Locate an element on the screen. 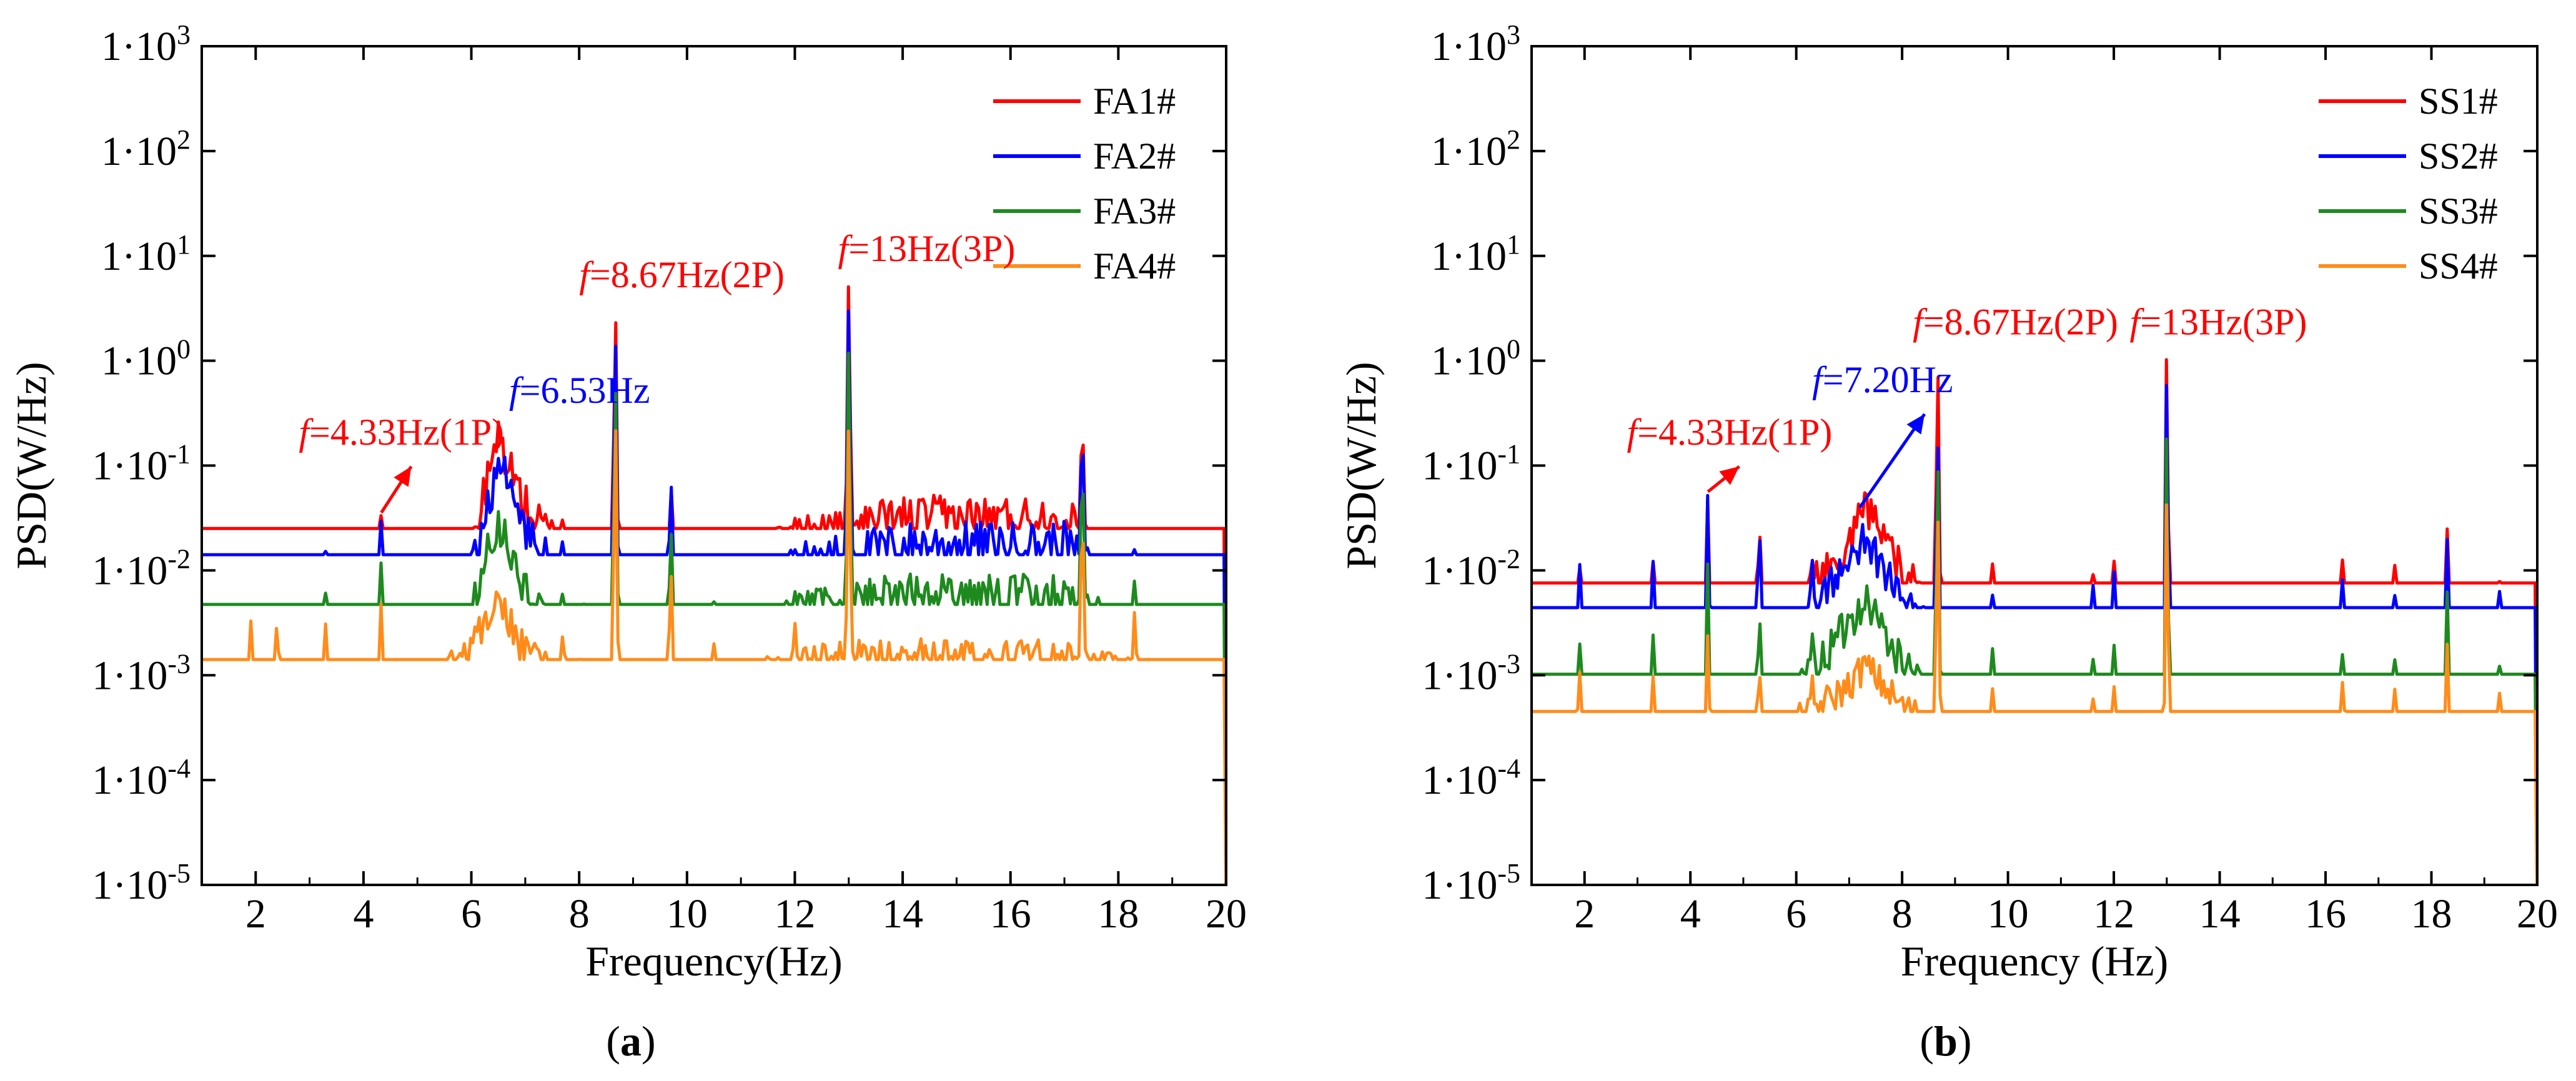 The image size is (2576, 1081). peak-annotation: f=6.53Hz is located at coordinates (579, 390).